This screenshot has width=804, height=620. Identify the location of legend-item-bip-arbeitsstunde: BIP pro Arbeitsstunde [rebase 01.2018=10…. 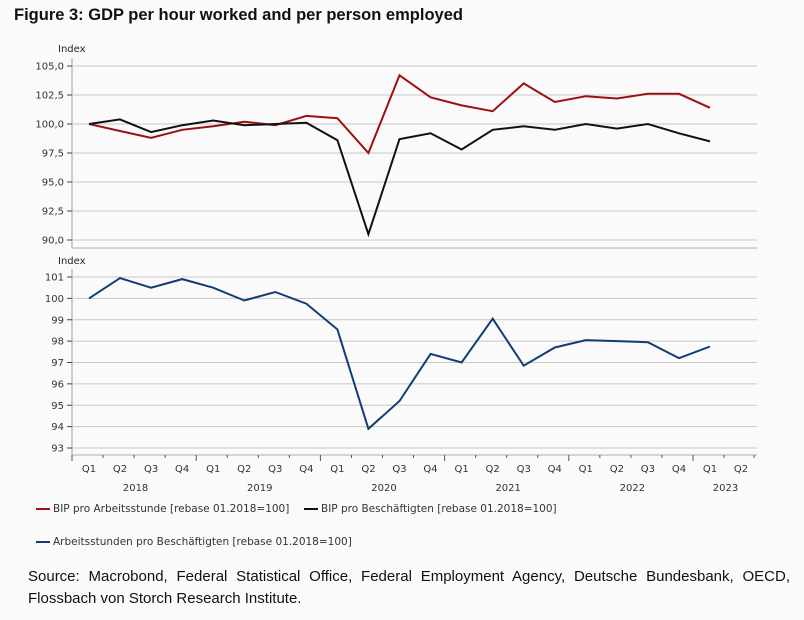
(162, 509).